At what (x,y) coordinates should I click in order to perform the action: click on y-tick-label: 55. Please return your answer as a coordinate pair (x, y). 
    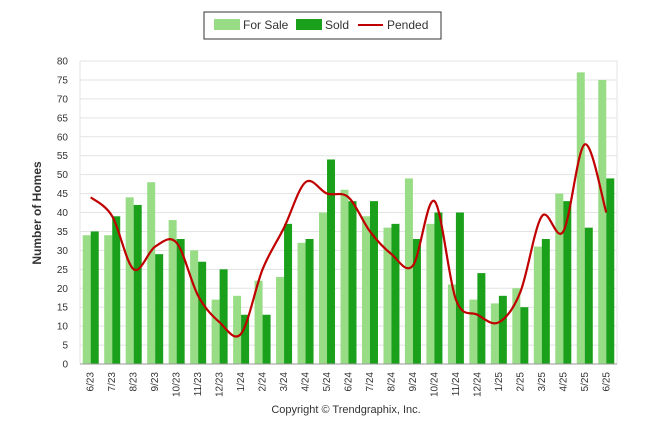
    Looking at the image, I should click on (63, 156).